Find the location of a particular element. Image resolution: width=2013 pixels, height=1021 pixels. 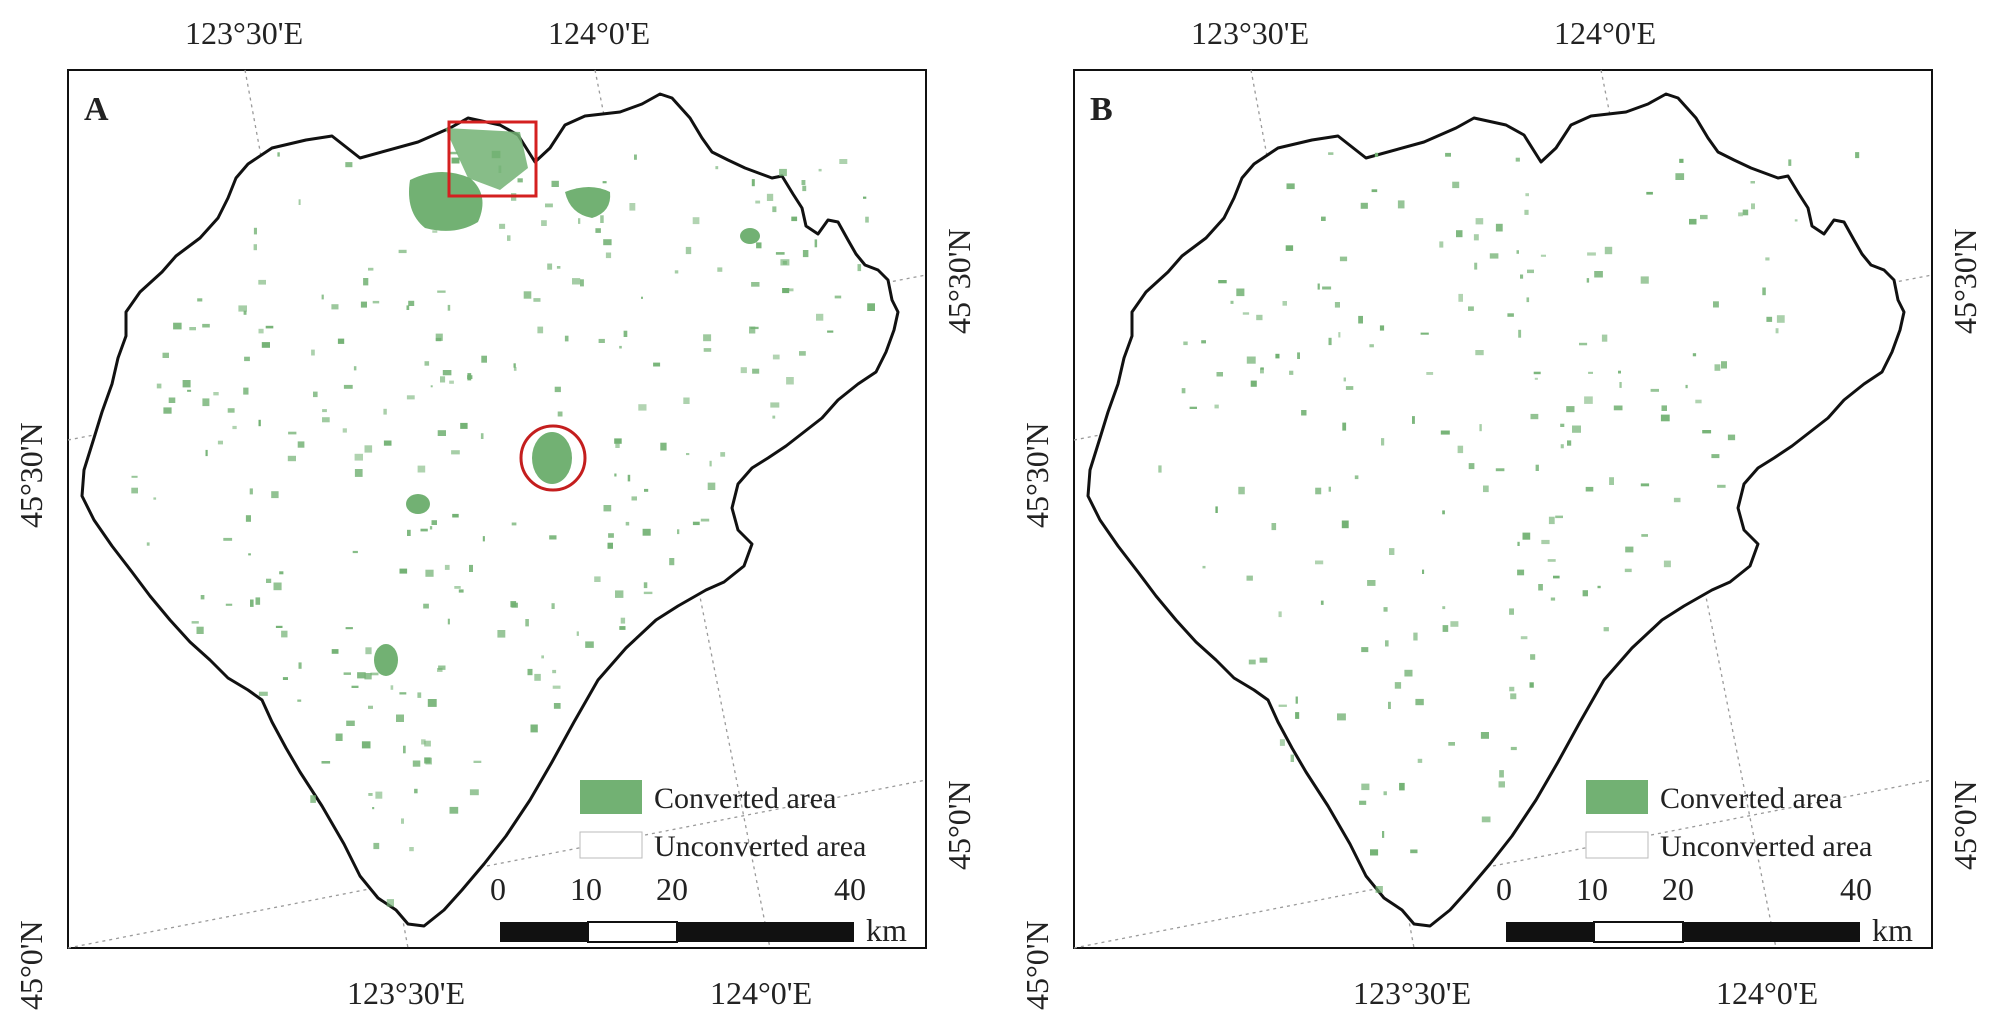

top-tick-label: 123°30'E is located at coordinates (244, 33).